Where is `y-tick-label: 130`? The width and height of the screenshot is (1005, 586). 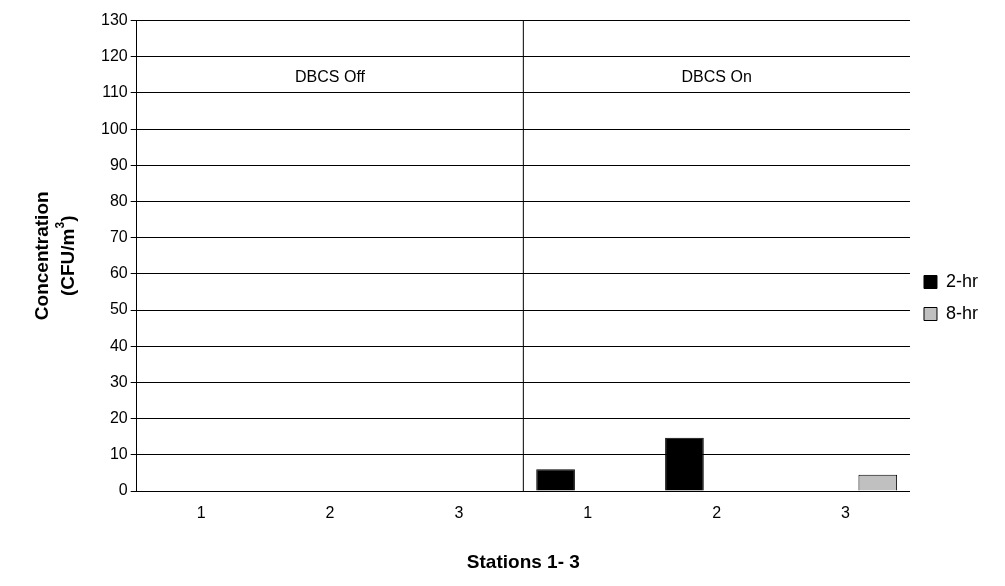 y-tick-label: 130 is located at coordinates (114, 20).